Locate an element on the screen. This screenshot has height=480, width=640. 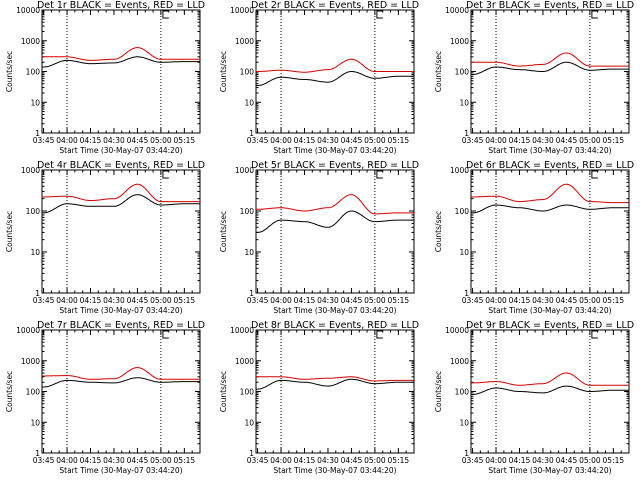
chart-title: Det 9r BLACK = Events, RED = LLD is located at coordinates (550, 325).